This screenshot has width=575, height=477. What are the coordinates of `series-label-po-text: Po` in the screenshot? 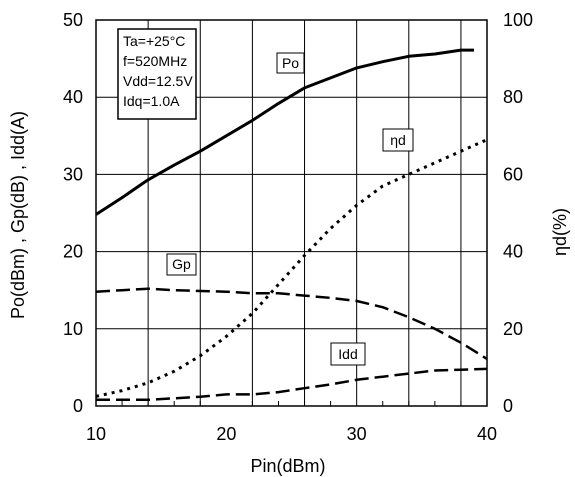 It's located at (290, 63).